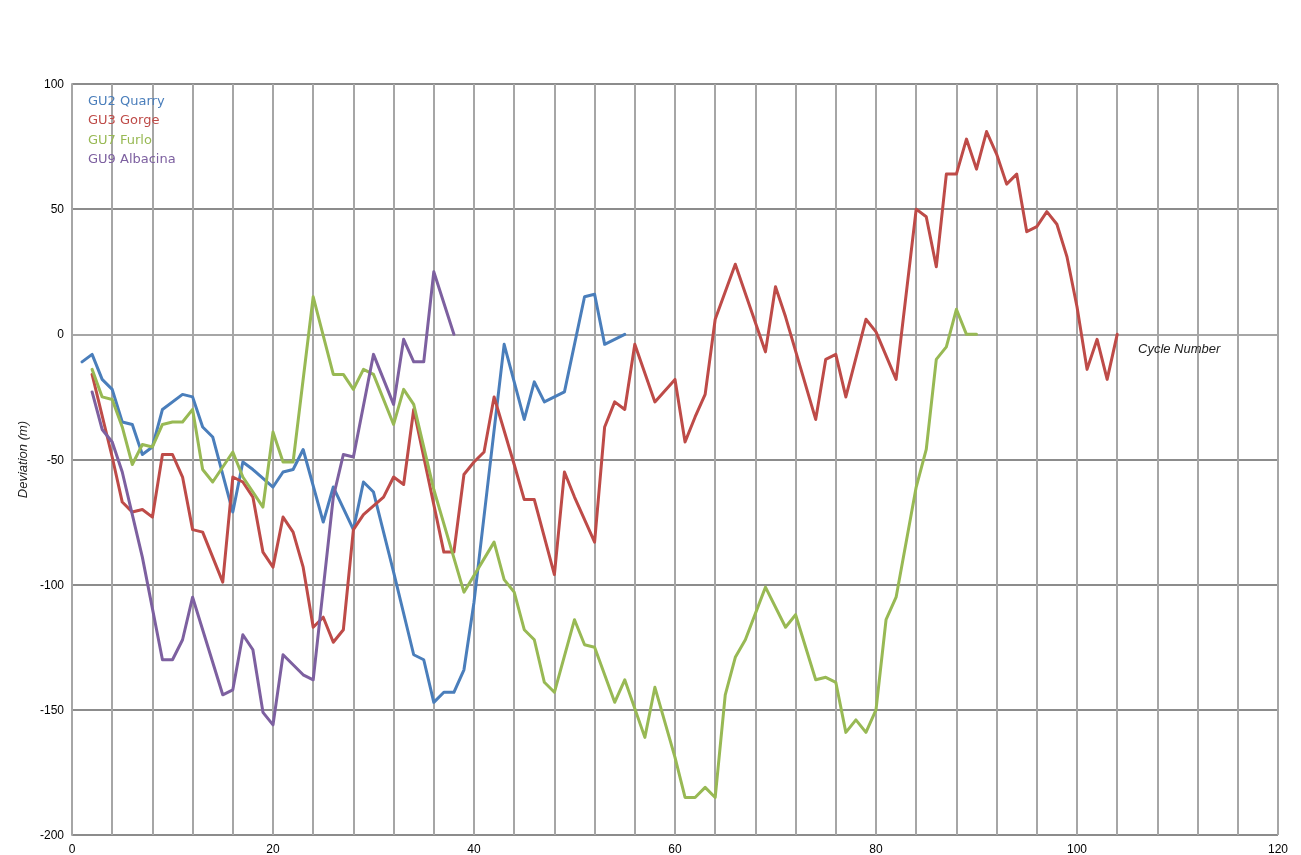 Image resolution: width=1301 pixels, height=855 pixels. Describe the element at coordinates (675, 848) in the screenshot. I see `x-tick-label: 60` at that location.